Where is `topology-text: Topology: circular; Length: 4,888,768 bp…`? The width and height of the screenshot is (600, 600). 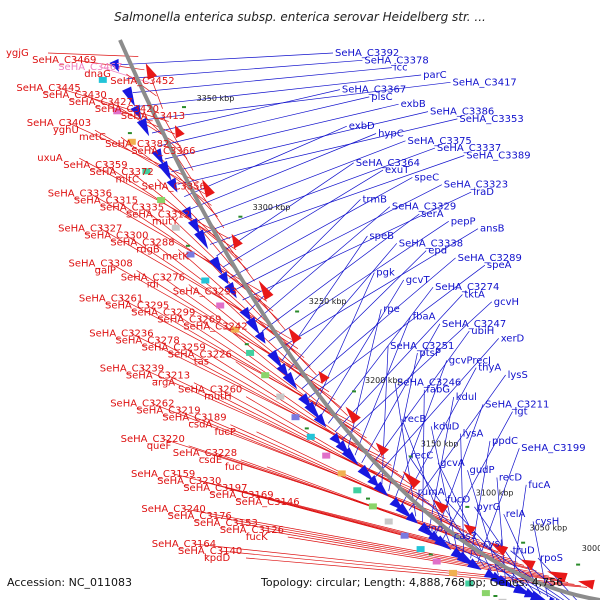
topology-text: Topology: circular; Length: 4,888,768 bp… is located at coordinates (411, 582).